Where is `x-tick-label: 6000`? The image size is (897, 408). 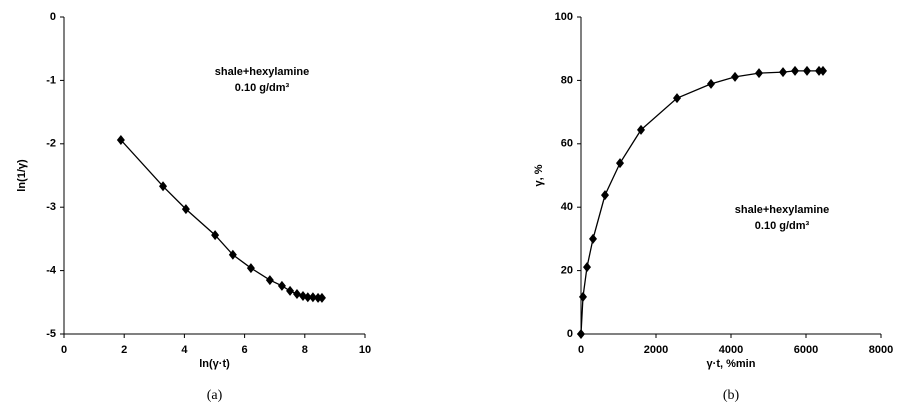
x-tick-label: 6000 is located at coordinates (806, 350).